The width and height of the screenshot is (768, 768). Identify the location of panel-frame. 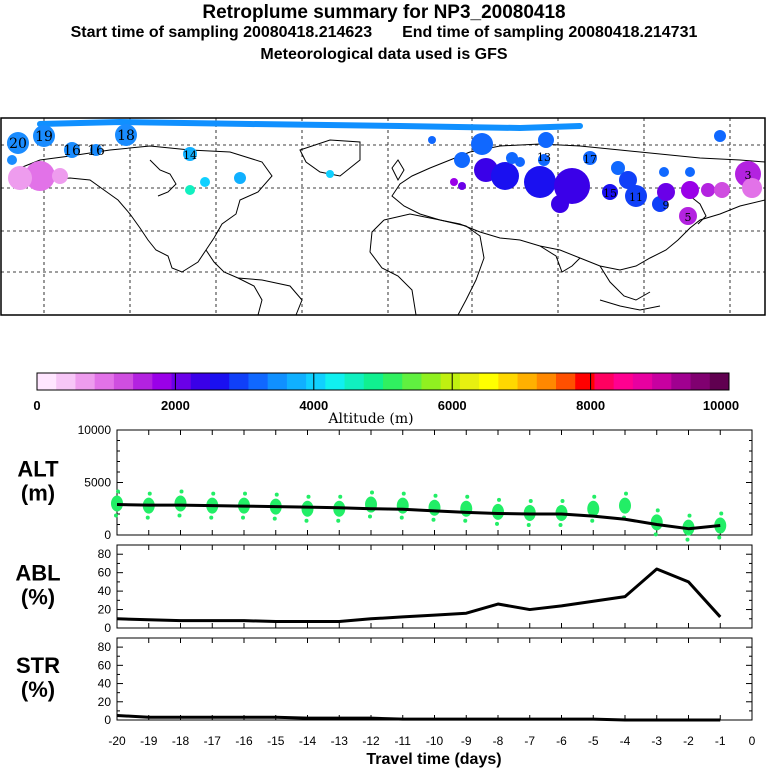
(434, 679).